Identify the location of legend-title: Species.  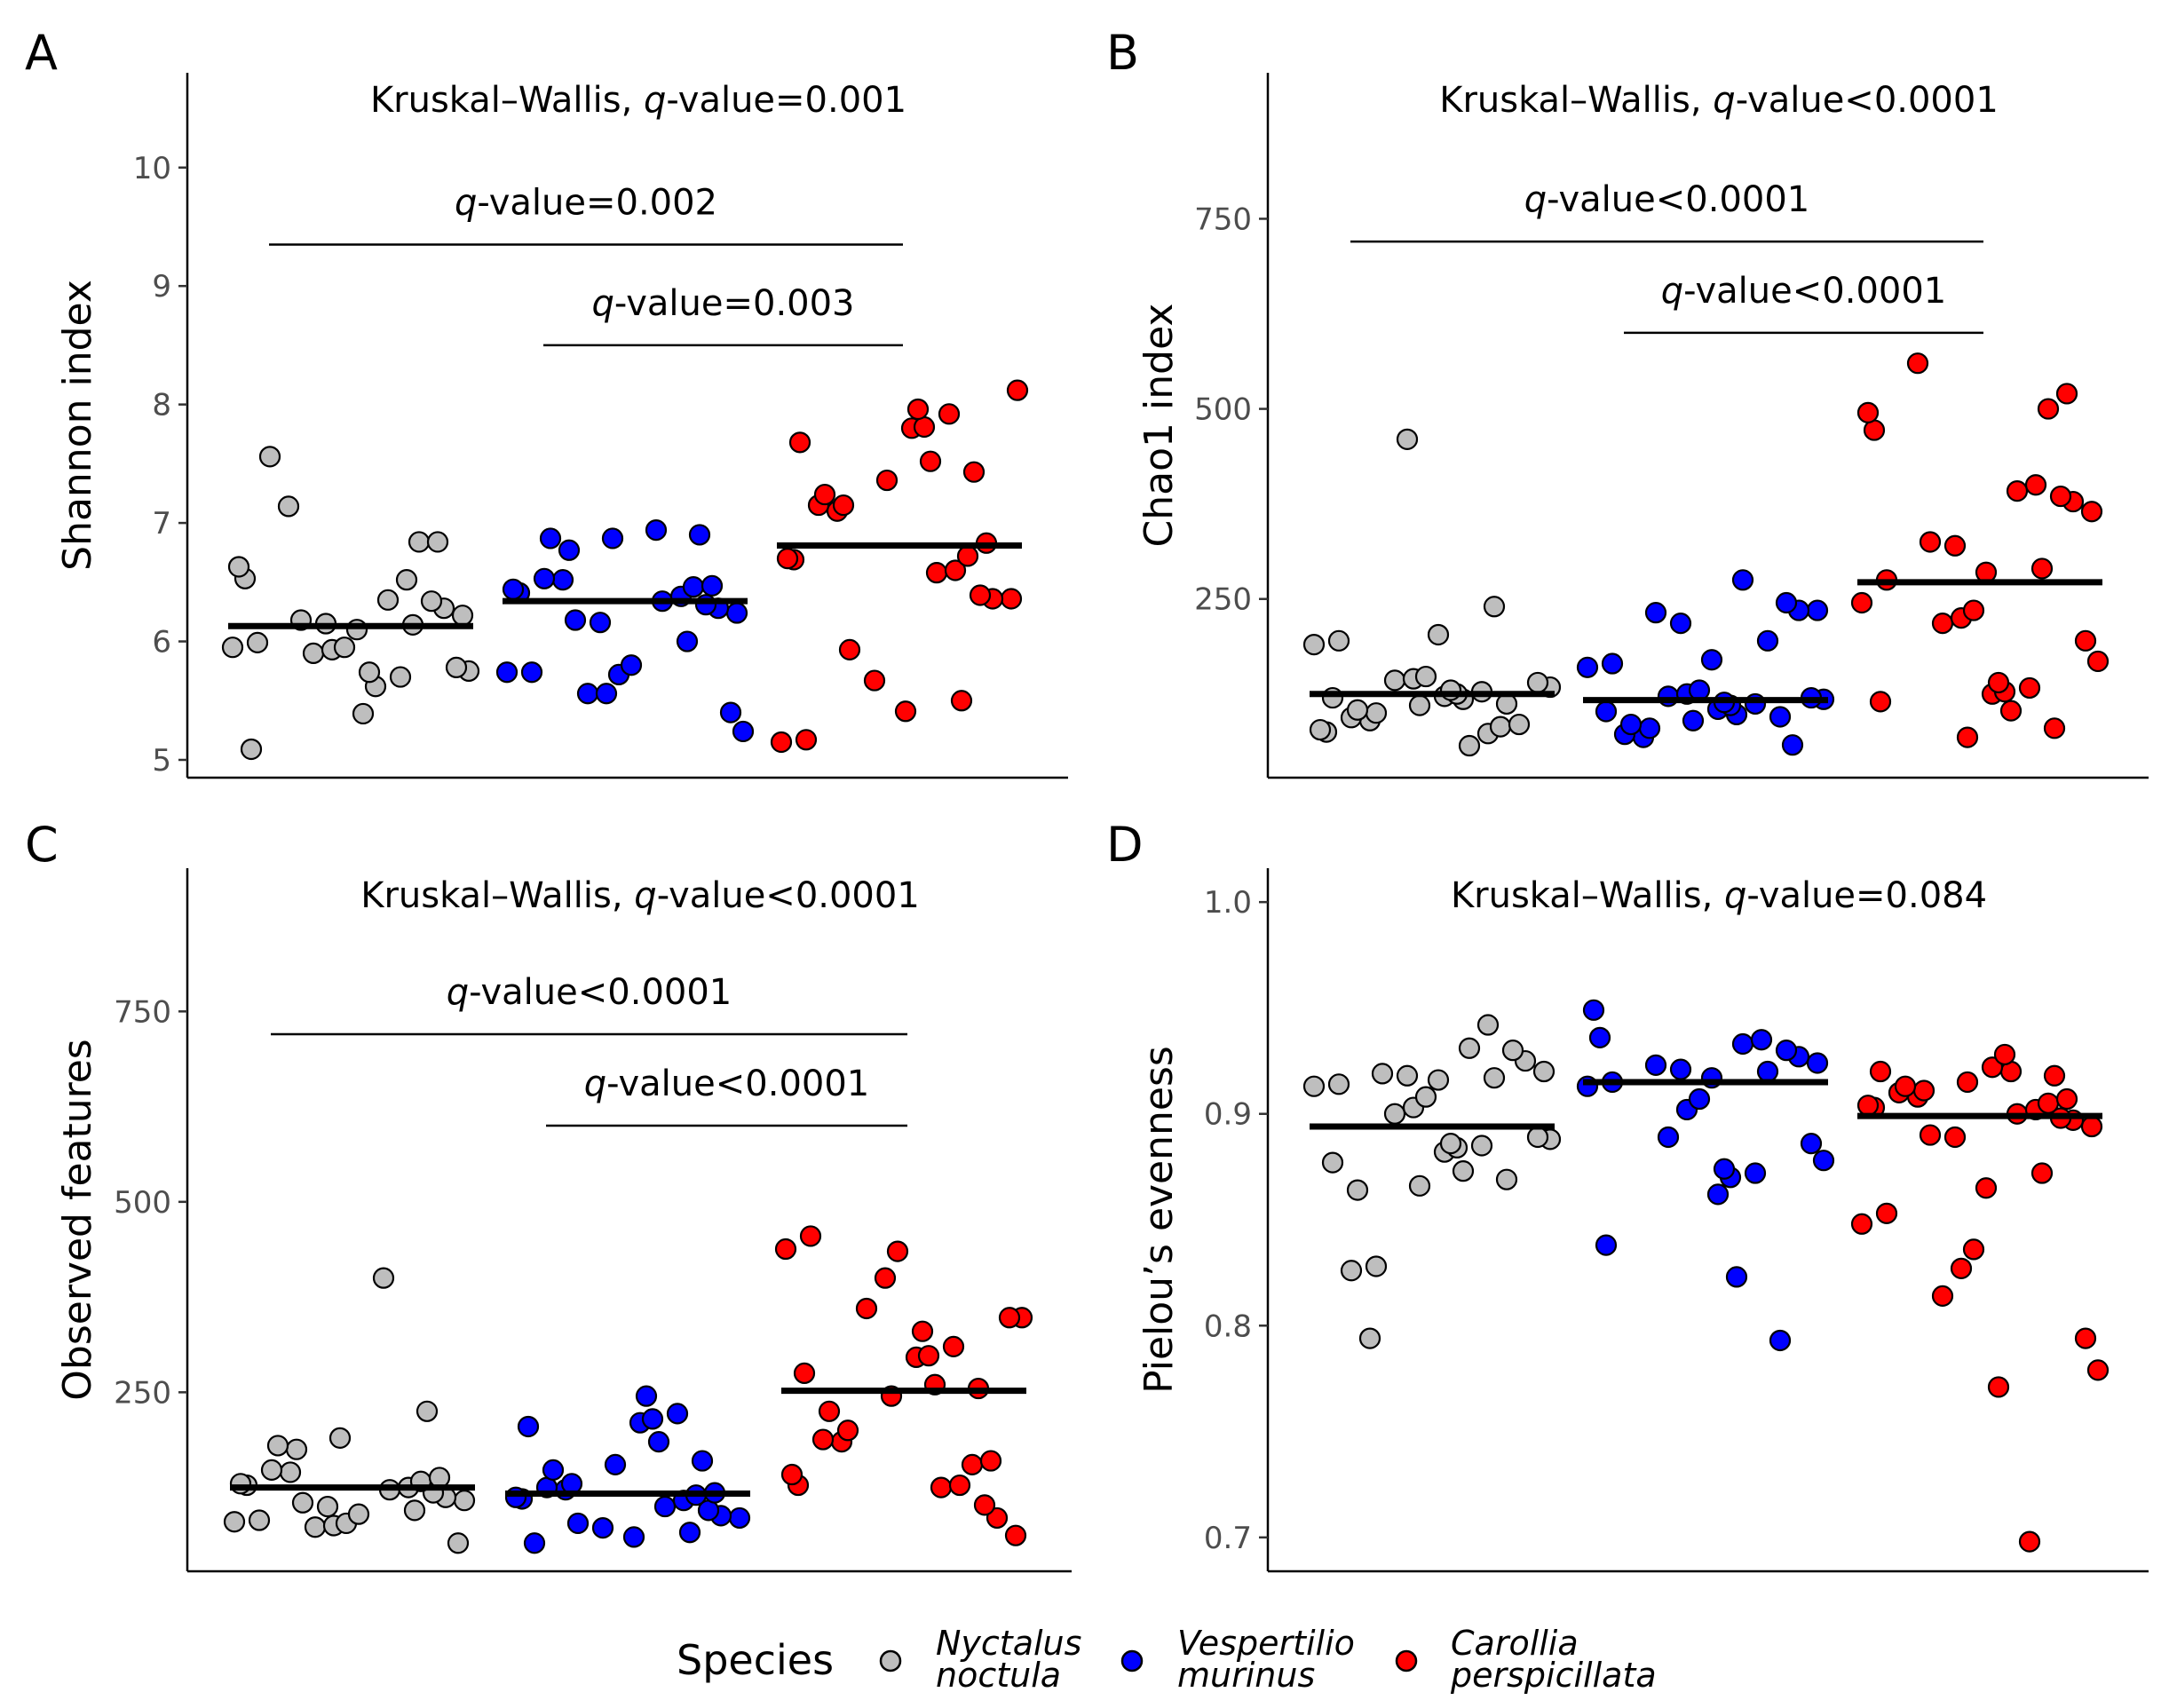
(755, 1660).